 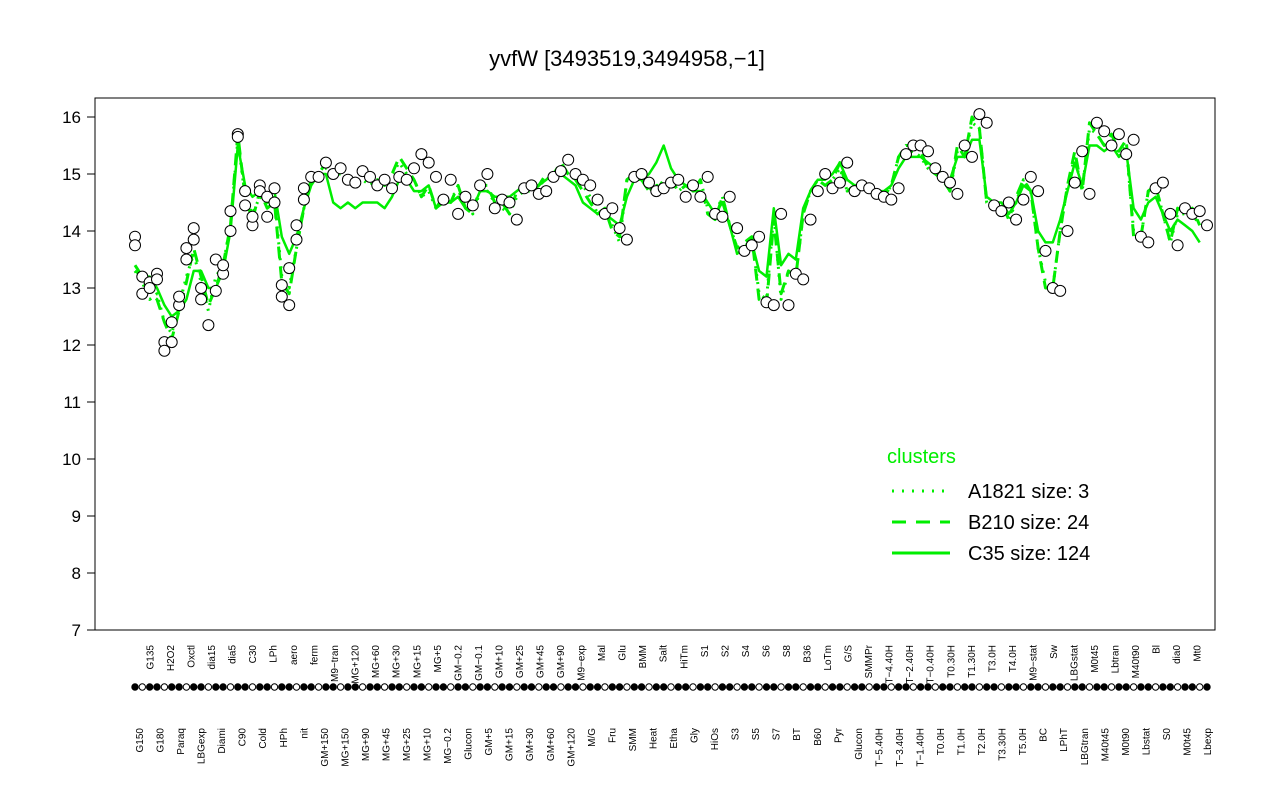 What do you see at coordinates (1085, 746) in the screenshot?
I see `x-tick-label: LBGtran` at bounding box center [1085, 746].